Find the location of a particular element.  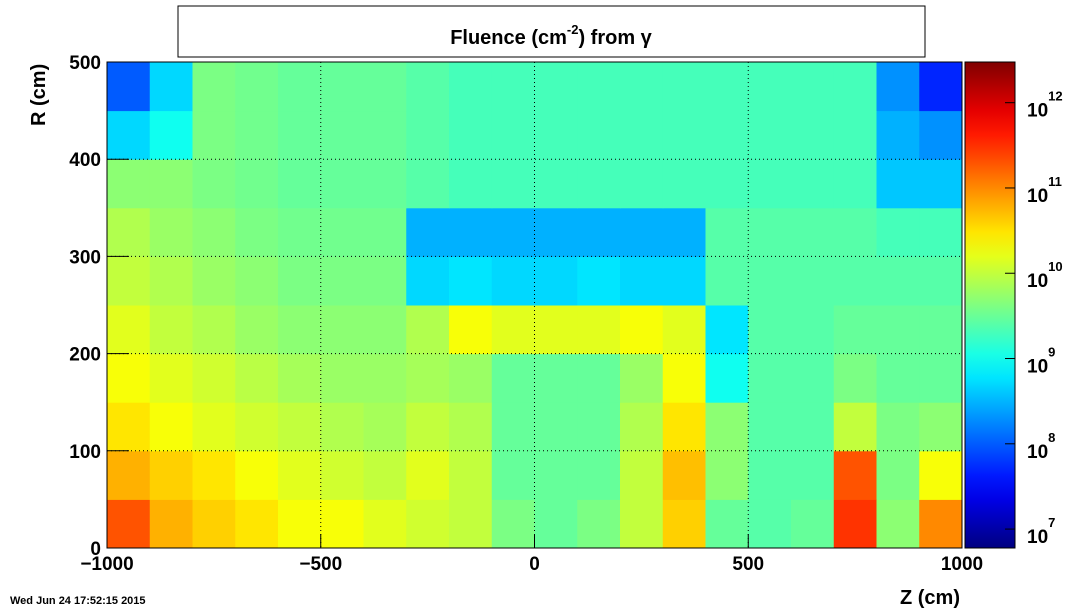

z-tick-label: 1011 is located at coordinates (1044, 190).